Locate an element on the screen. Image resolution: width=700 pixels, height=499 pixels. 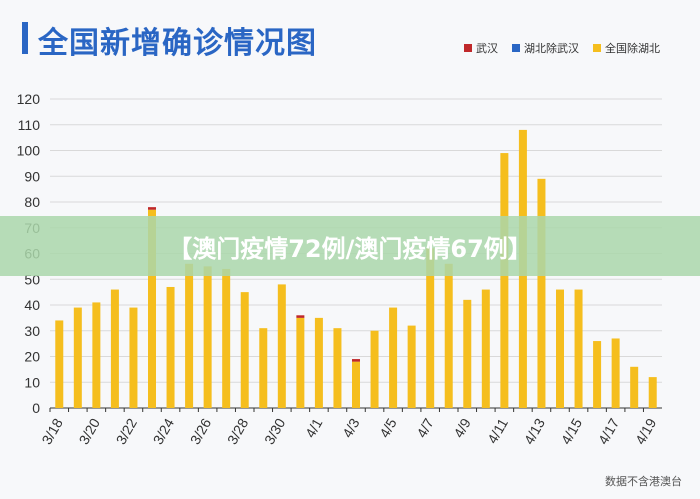
x-tick-label: 3/22 is located at coordinates (127, 431).